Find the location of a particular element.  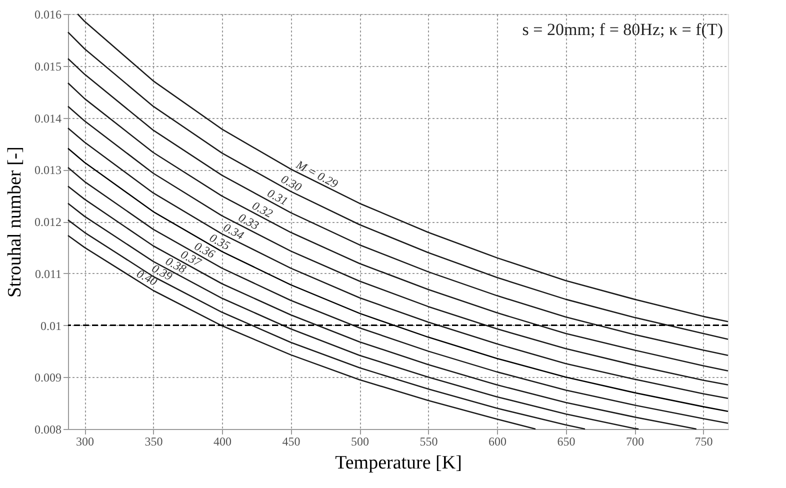

x-tick-label: 350 is located at coordinates (153, 441).